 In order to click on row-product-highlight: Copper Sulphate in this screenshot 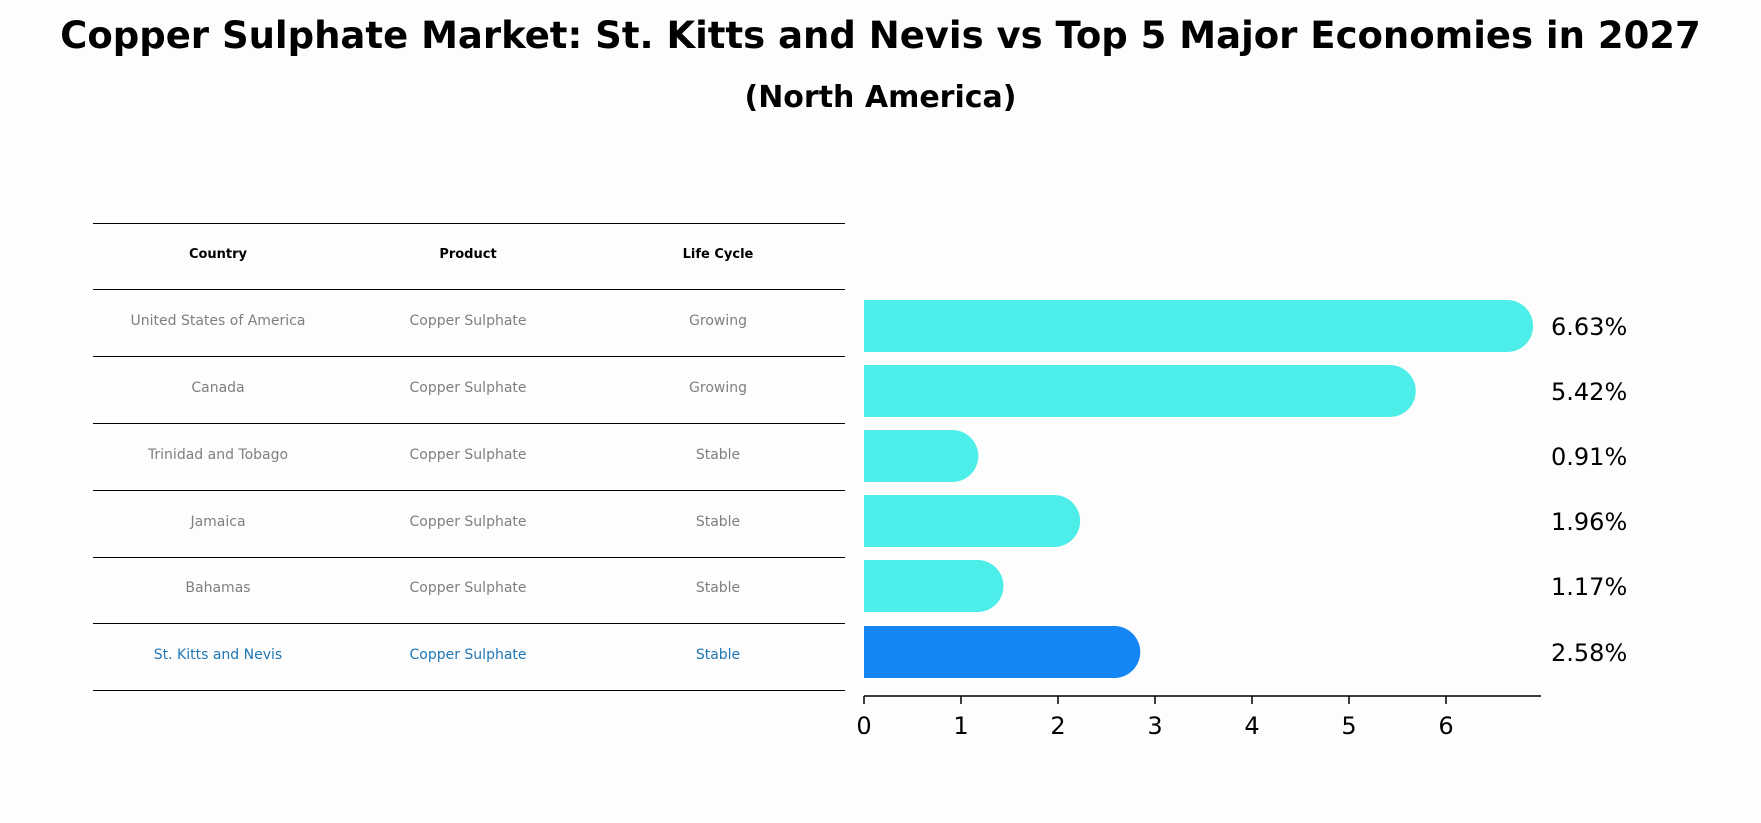, I will do `click(468, 655)`.